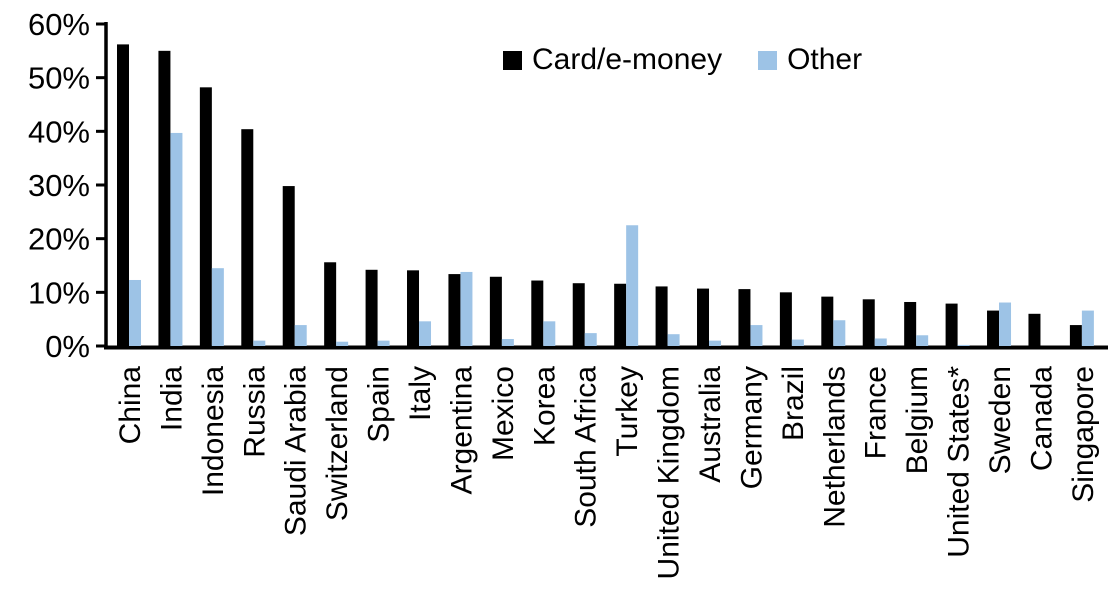  I want to click on legend-swatch-other-icon, so click(768, 60).